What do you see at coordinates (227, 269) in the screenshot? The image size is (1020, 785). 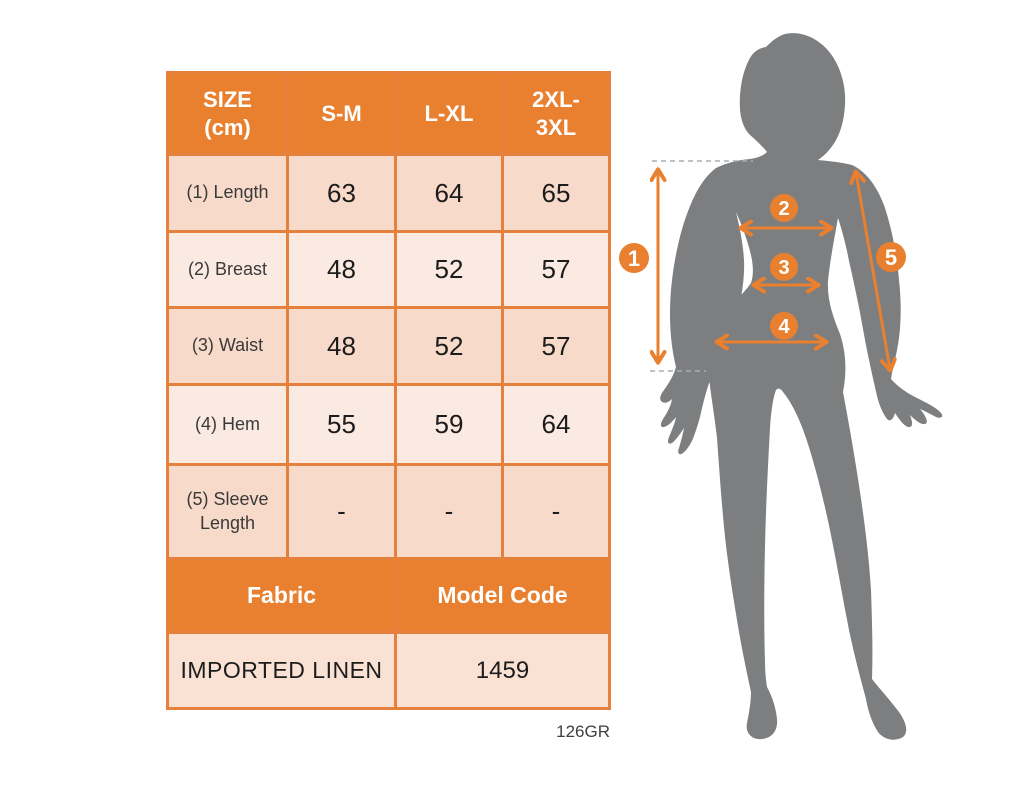 I see `row-breast-label: (2) Breast` at bounding box center [227, 269].